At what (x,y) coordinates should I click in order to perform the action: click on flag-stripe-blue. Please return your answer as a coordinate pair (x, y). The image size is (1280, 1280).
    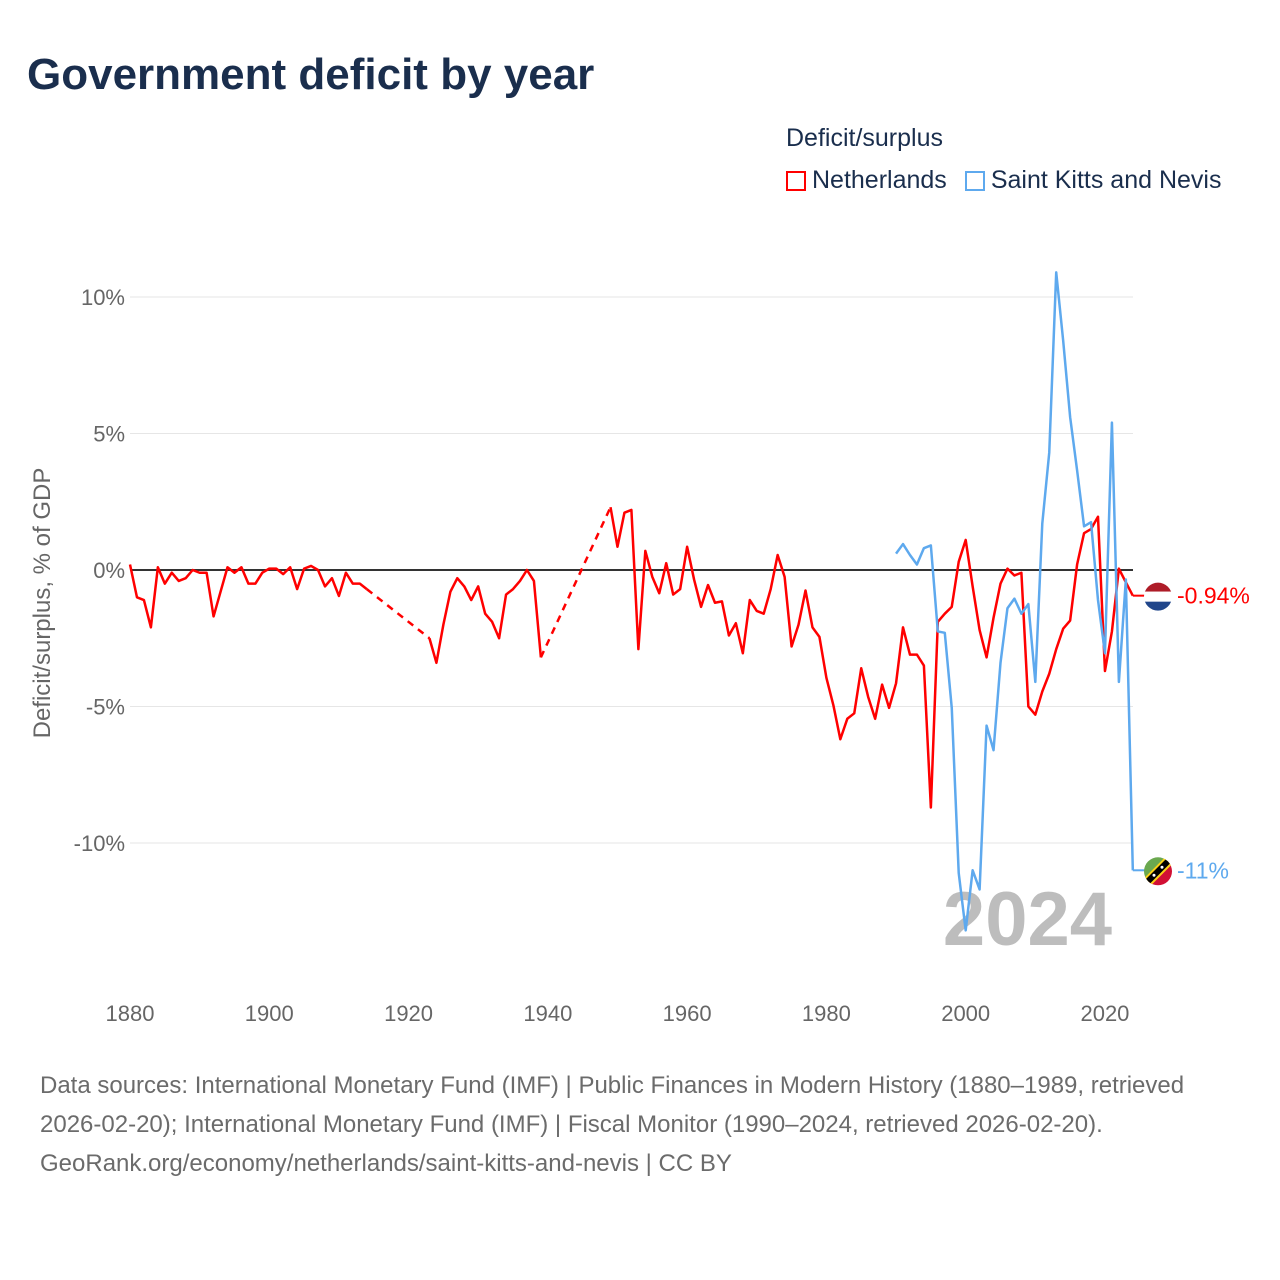
    Looking at the image, I should click on (1158, 606).